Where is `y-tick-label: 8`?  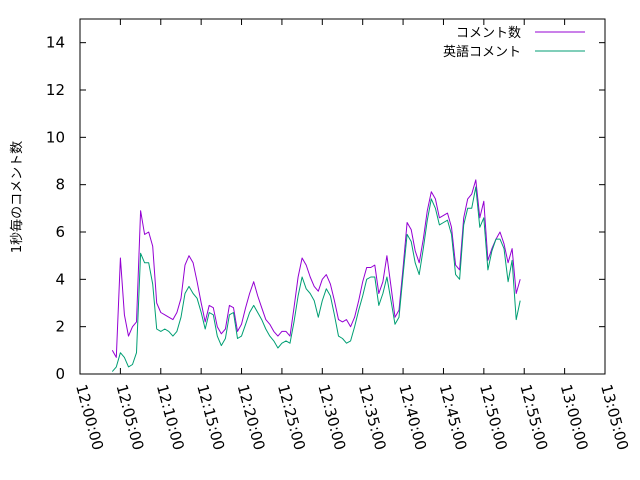 y-tick-label: 8 is located at coordinates (60, 185).